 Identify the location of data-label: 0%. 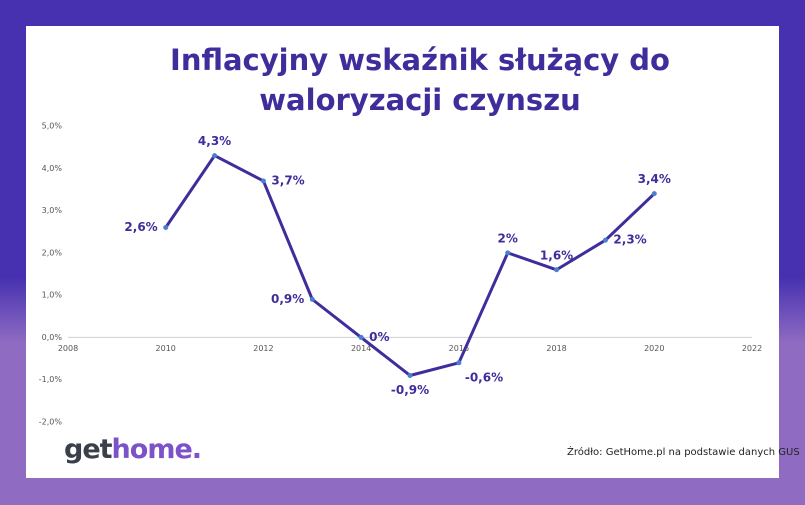
(379, 337).